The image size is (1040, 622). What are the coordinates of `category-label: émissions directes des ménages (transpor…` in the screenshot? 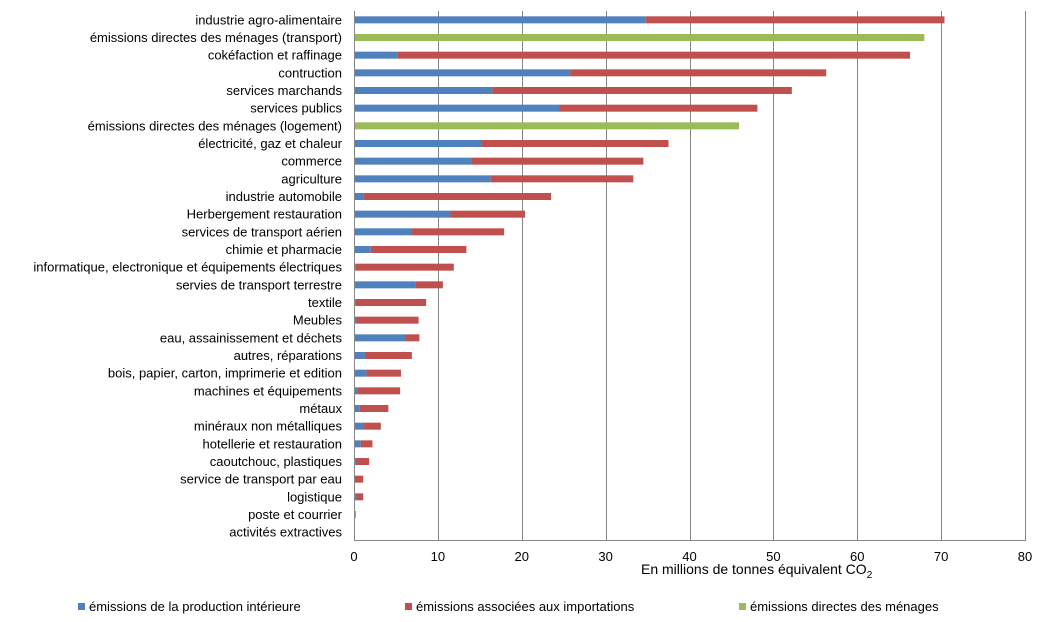 It's located at (216, 37).